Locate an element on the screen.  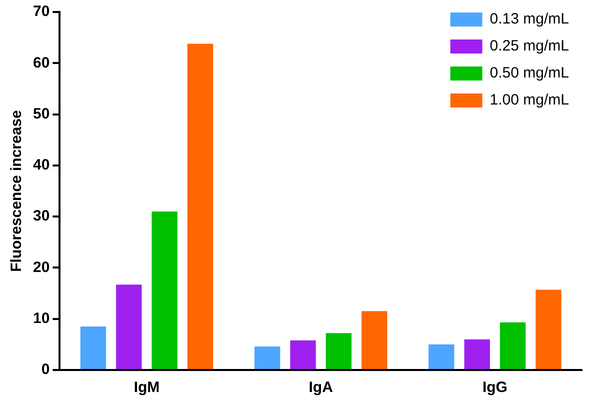
y-tick-label: 20 is located at coordinates (41, 267).